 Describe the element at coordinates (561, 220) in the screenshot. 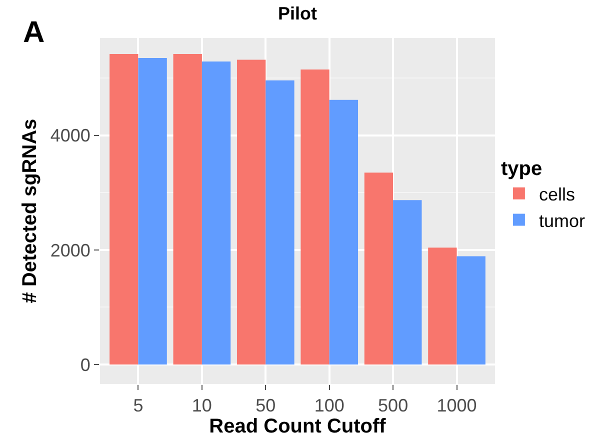

I see `legend-label: tumor` at that location.